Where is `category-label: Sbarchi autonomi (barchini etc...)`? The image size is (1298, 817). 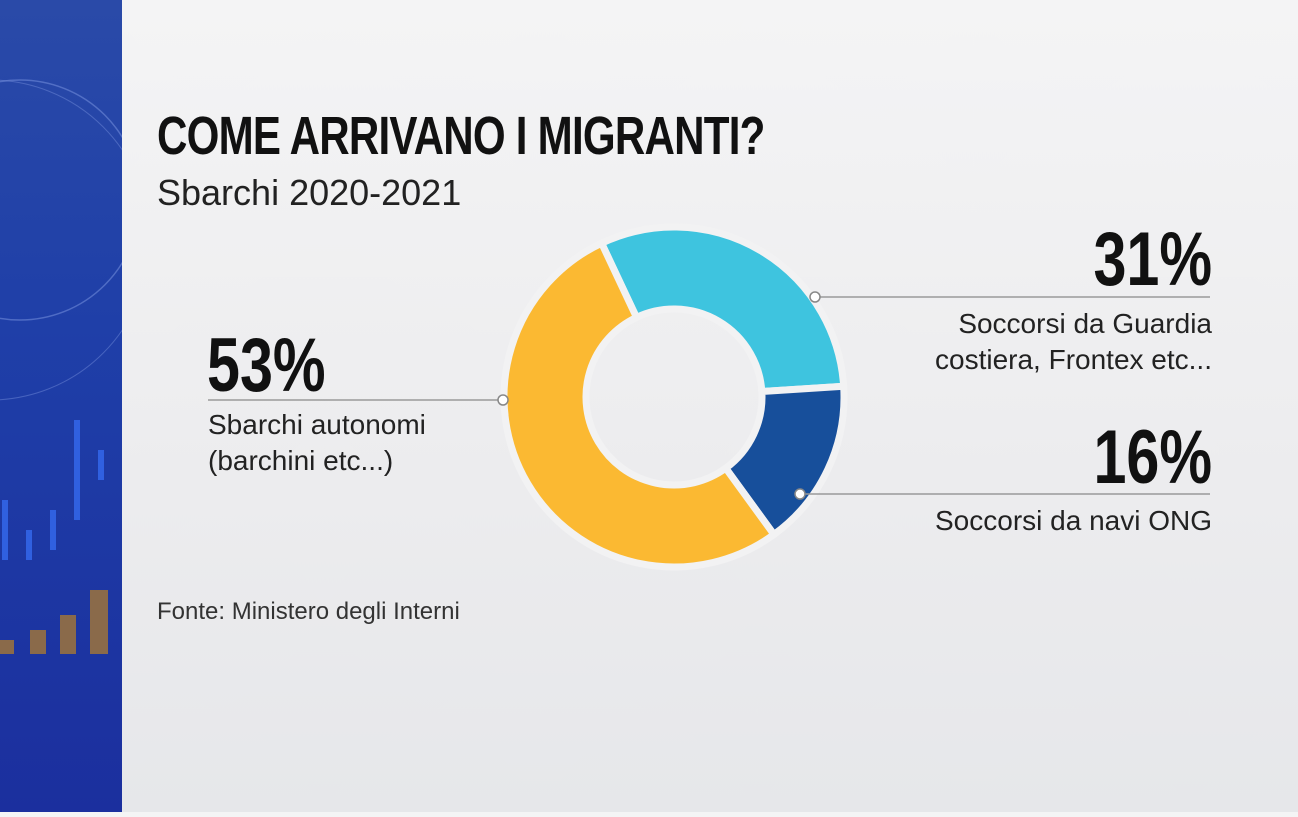 category-label: Sbarchi autonomi (barchini etc...) is located at coordinates (317, 442).